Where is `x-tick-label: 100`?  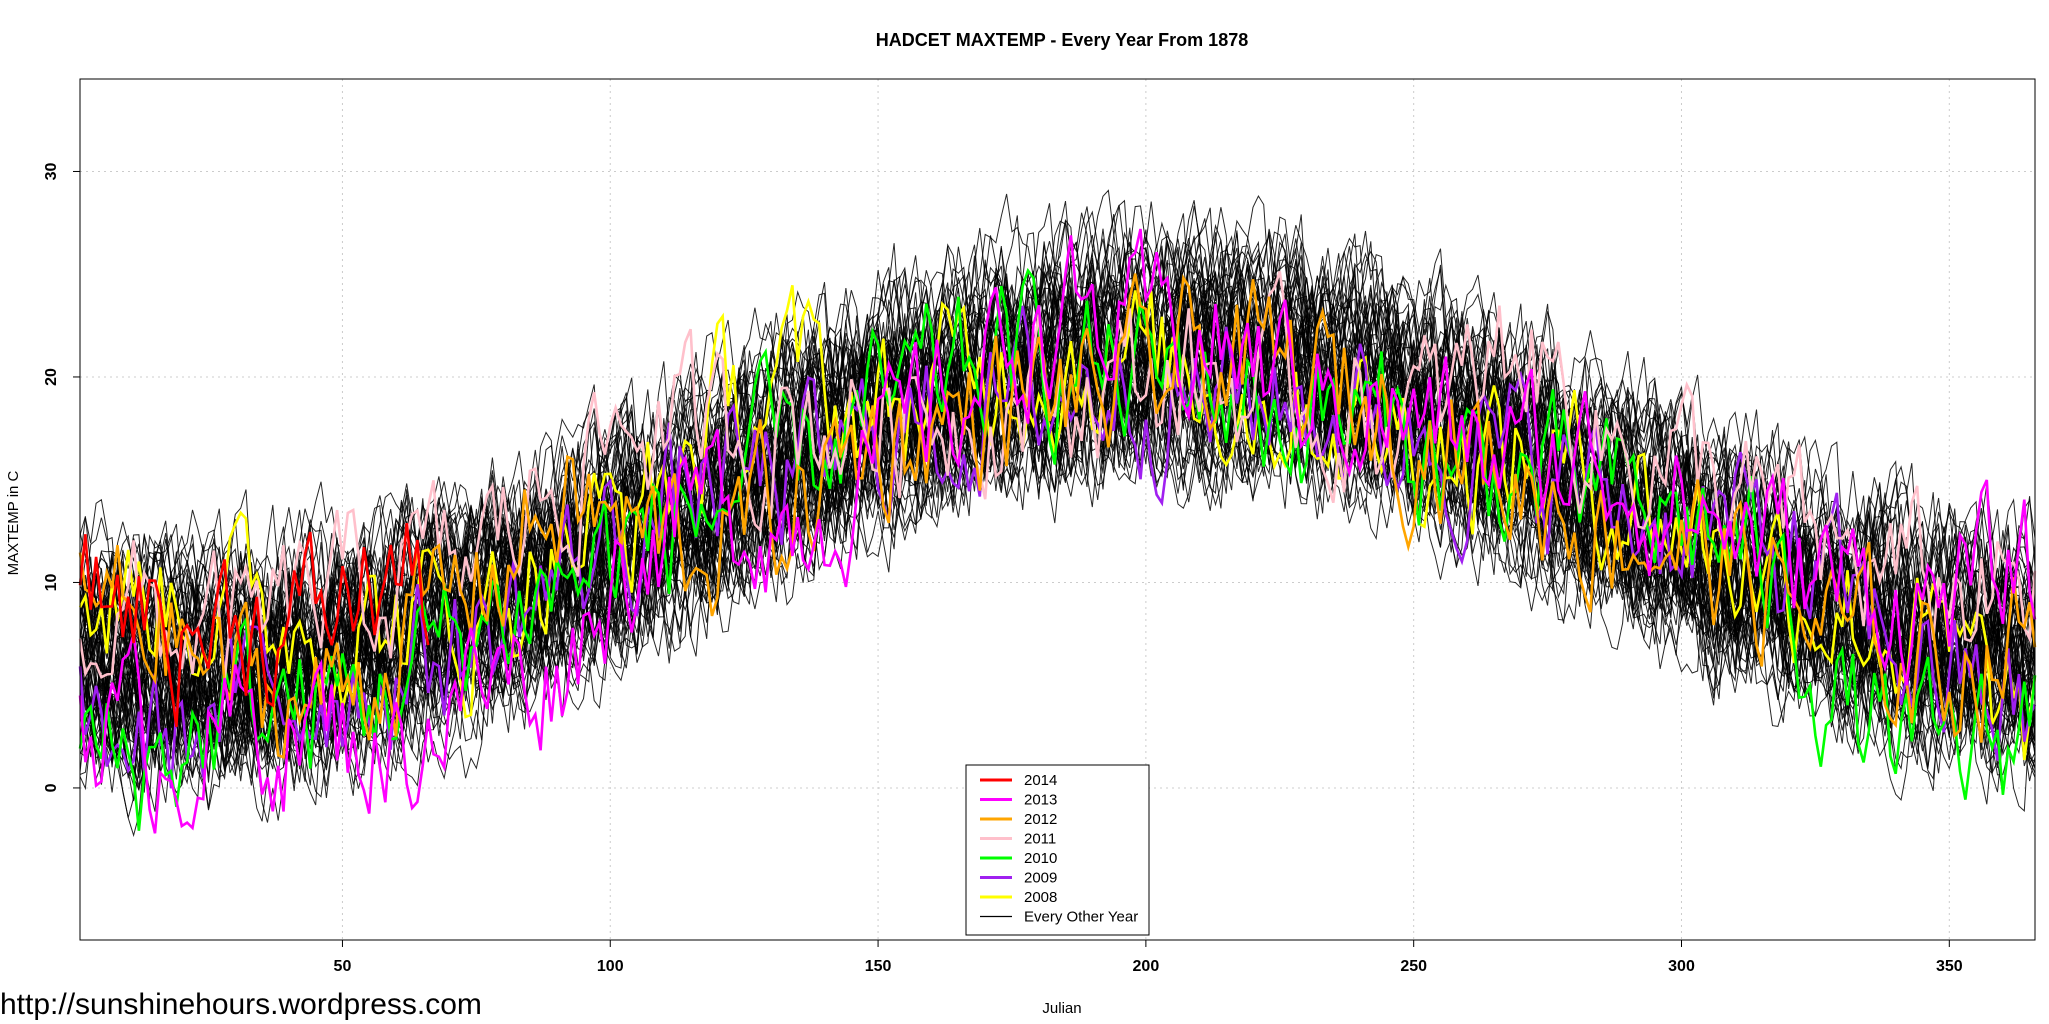
x-tick-label: 100 is located at coordinates (610, 966).